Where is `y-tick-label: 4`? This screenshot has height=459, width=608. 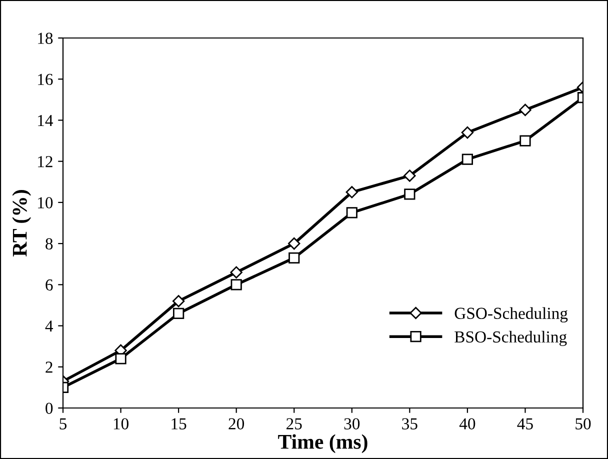
y-tick-label: 4 is located at coordinates (49, 326).